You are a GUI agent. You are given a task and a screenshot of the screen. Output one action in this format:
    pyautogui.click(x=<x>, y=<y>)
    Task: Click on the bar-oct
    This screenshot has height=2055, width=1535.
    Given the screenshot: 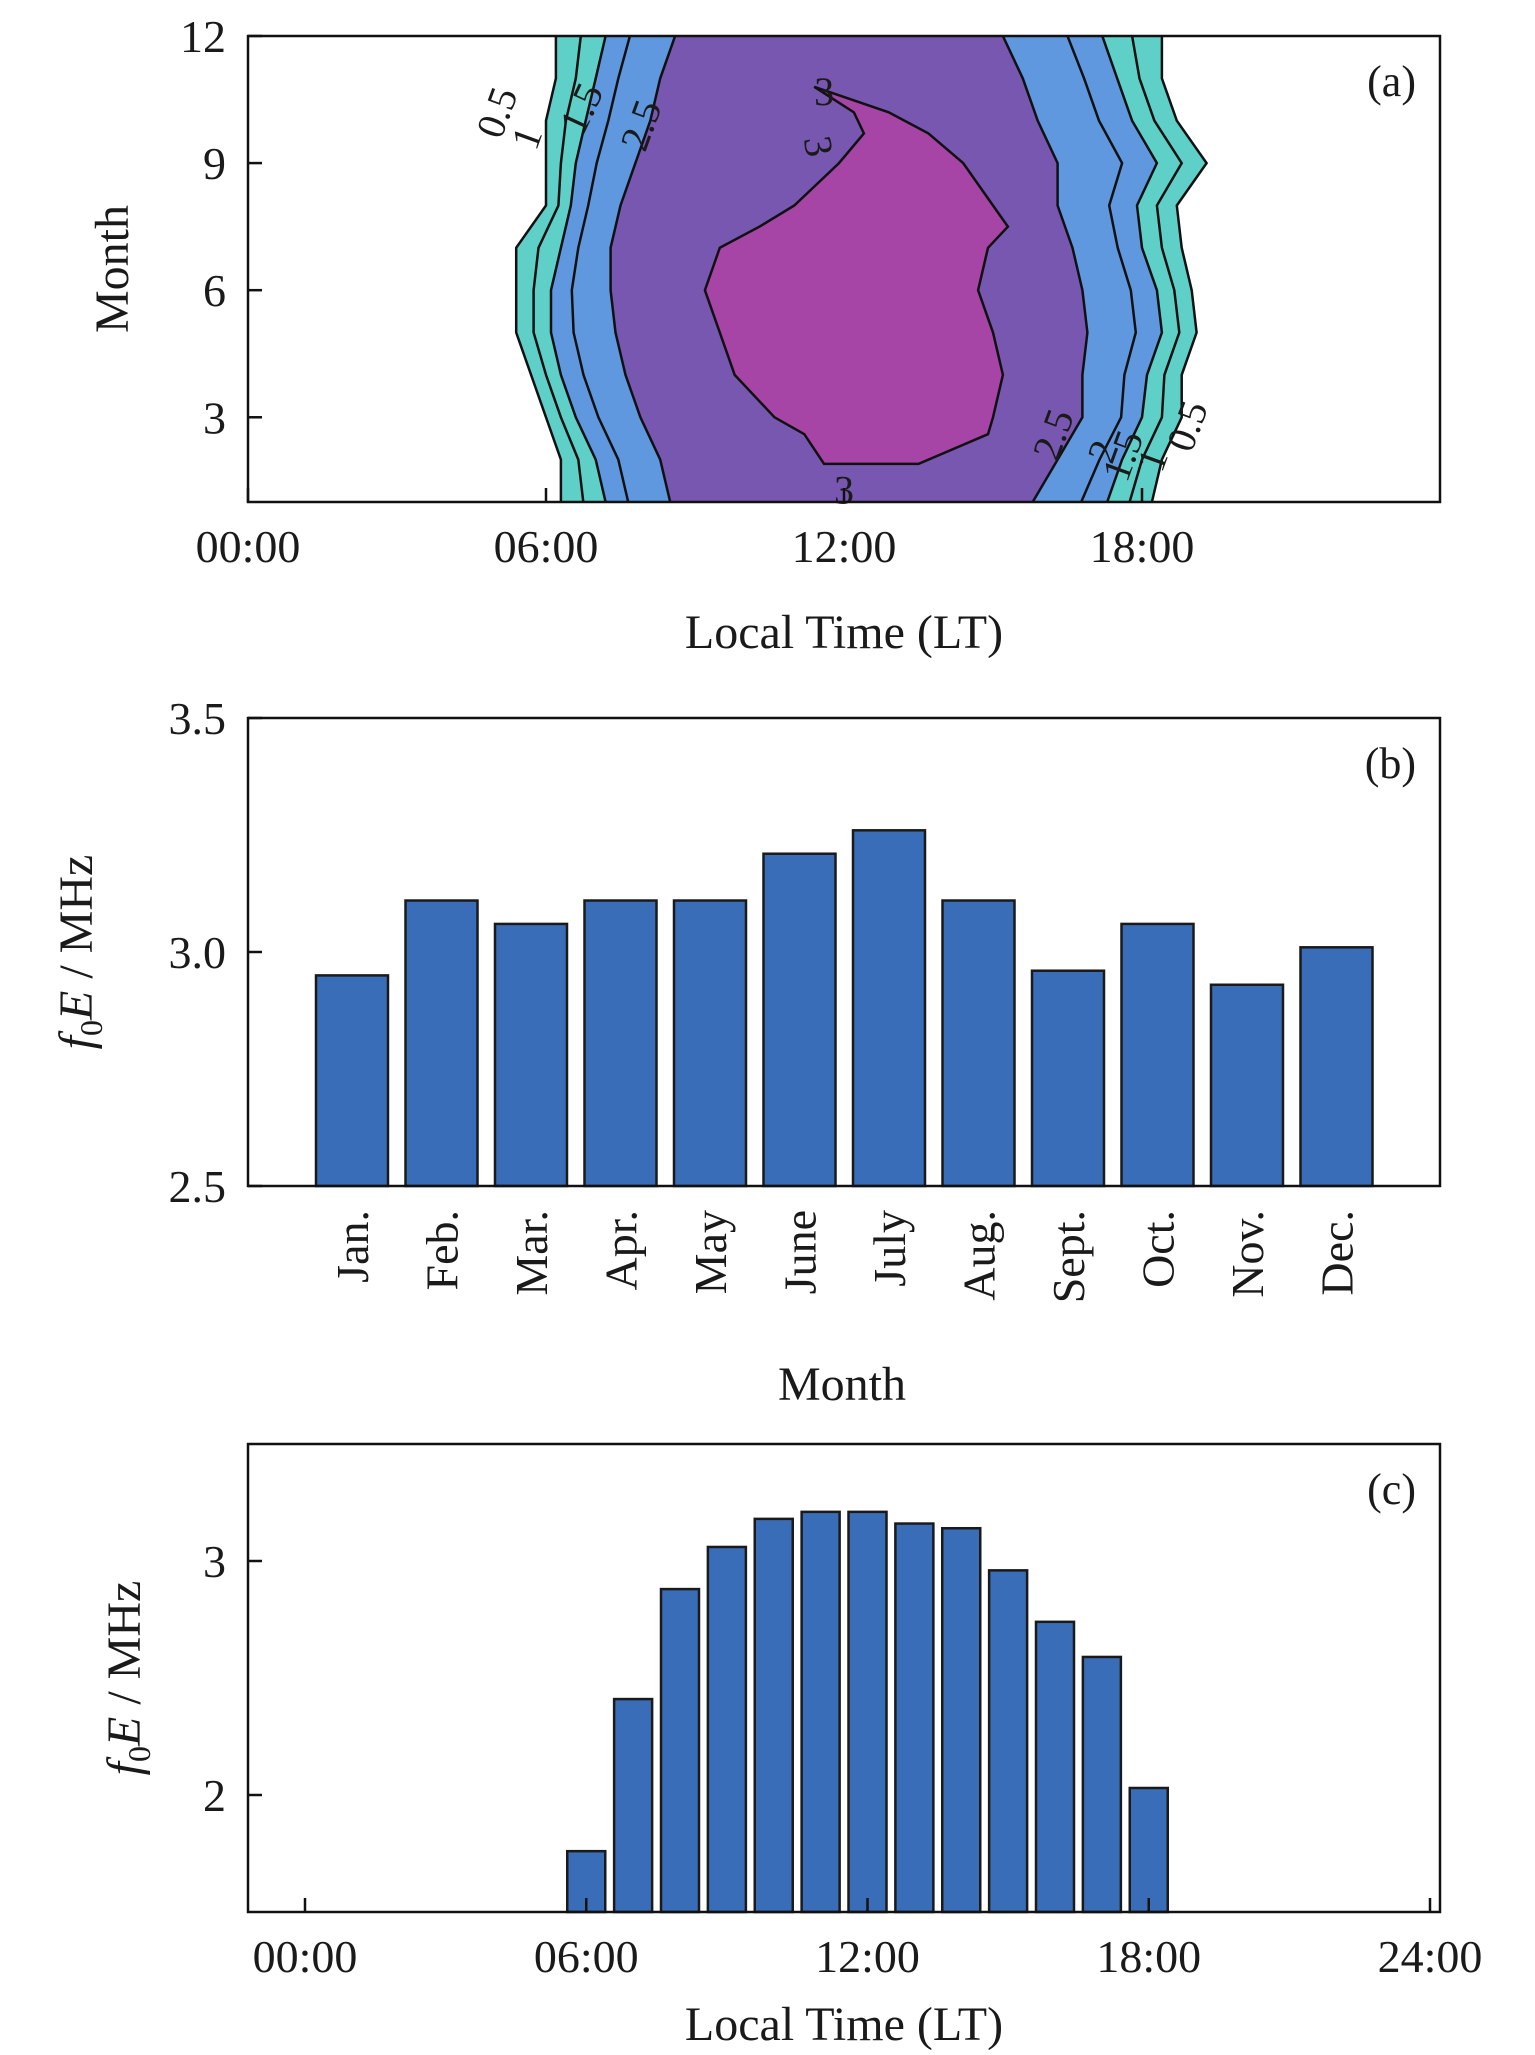 What is the action you would take?
    pyautogui.click(x=1157, y=1055)
    